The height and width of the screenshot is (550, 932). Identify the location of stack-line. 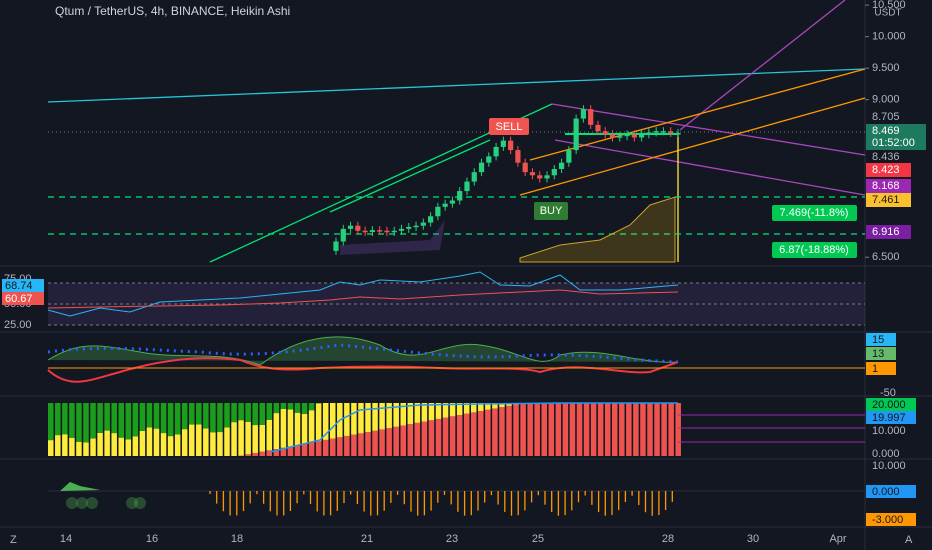
(473, 427).